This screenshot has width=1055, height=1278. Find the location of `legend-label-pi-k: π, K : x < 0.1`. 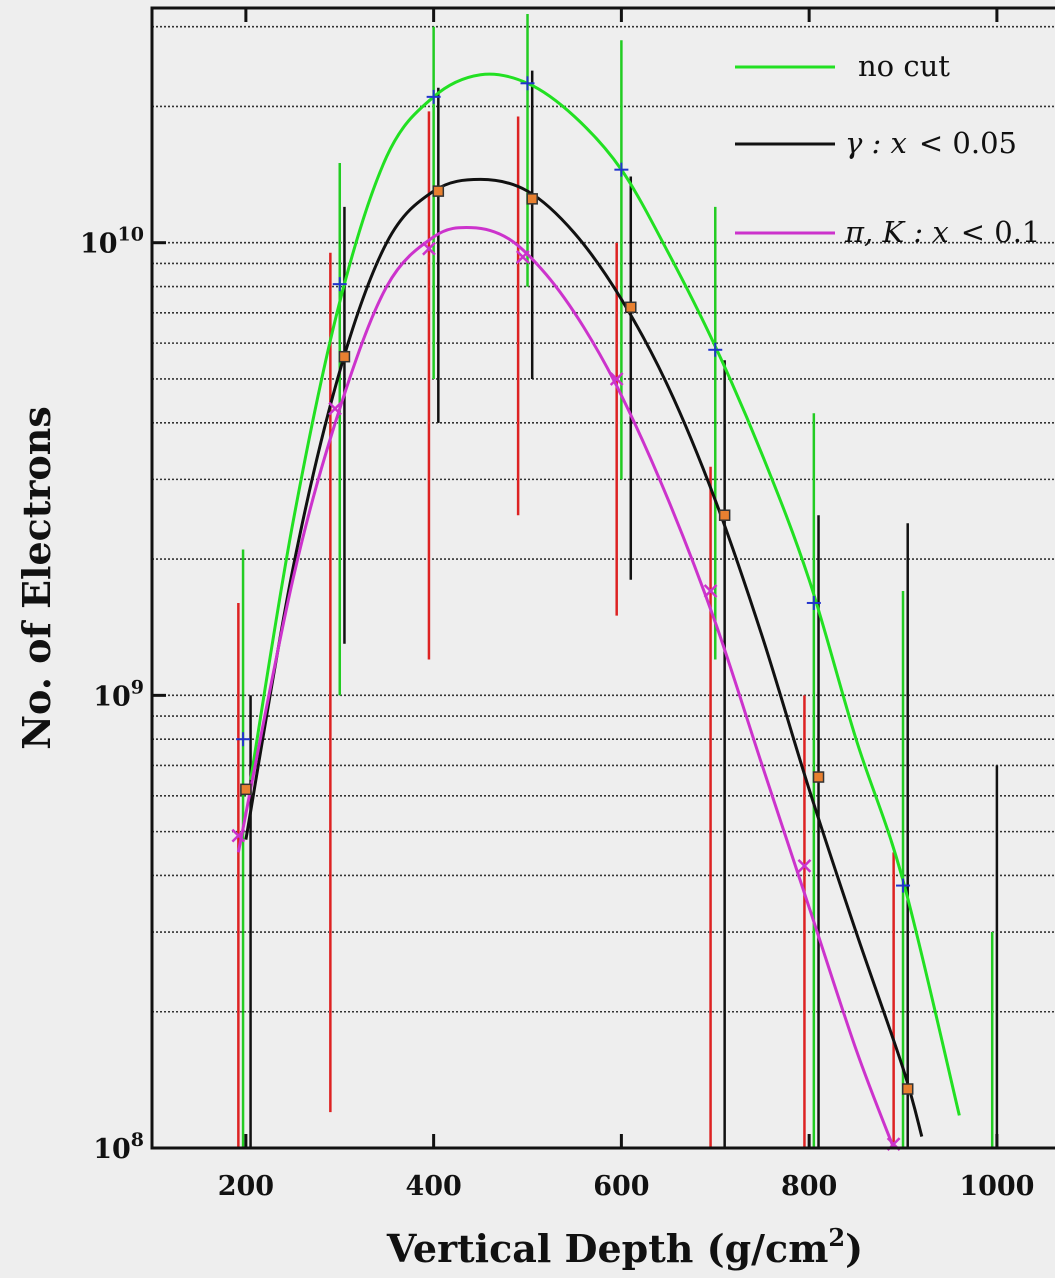

legend-label-pi-k: π, K : x < 0.1 is located at coordinates (942, 232).